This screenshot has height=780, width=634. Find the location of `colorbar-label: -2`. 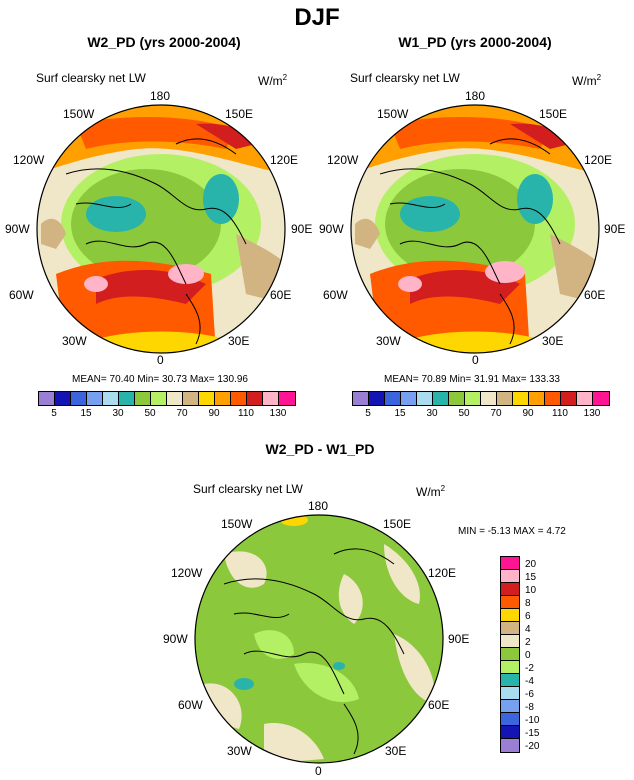

colorbar-label: -2 is located at coordinates (529, 668).